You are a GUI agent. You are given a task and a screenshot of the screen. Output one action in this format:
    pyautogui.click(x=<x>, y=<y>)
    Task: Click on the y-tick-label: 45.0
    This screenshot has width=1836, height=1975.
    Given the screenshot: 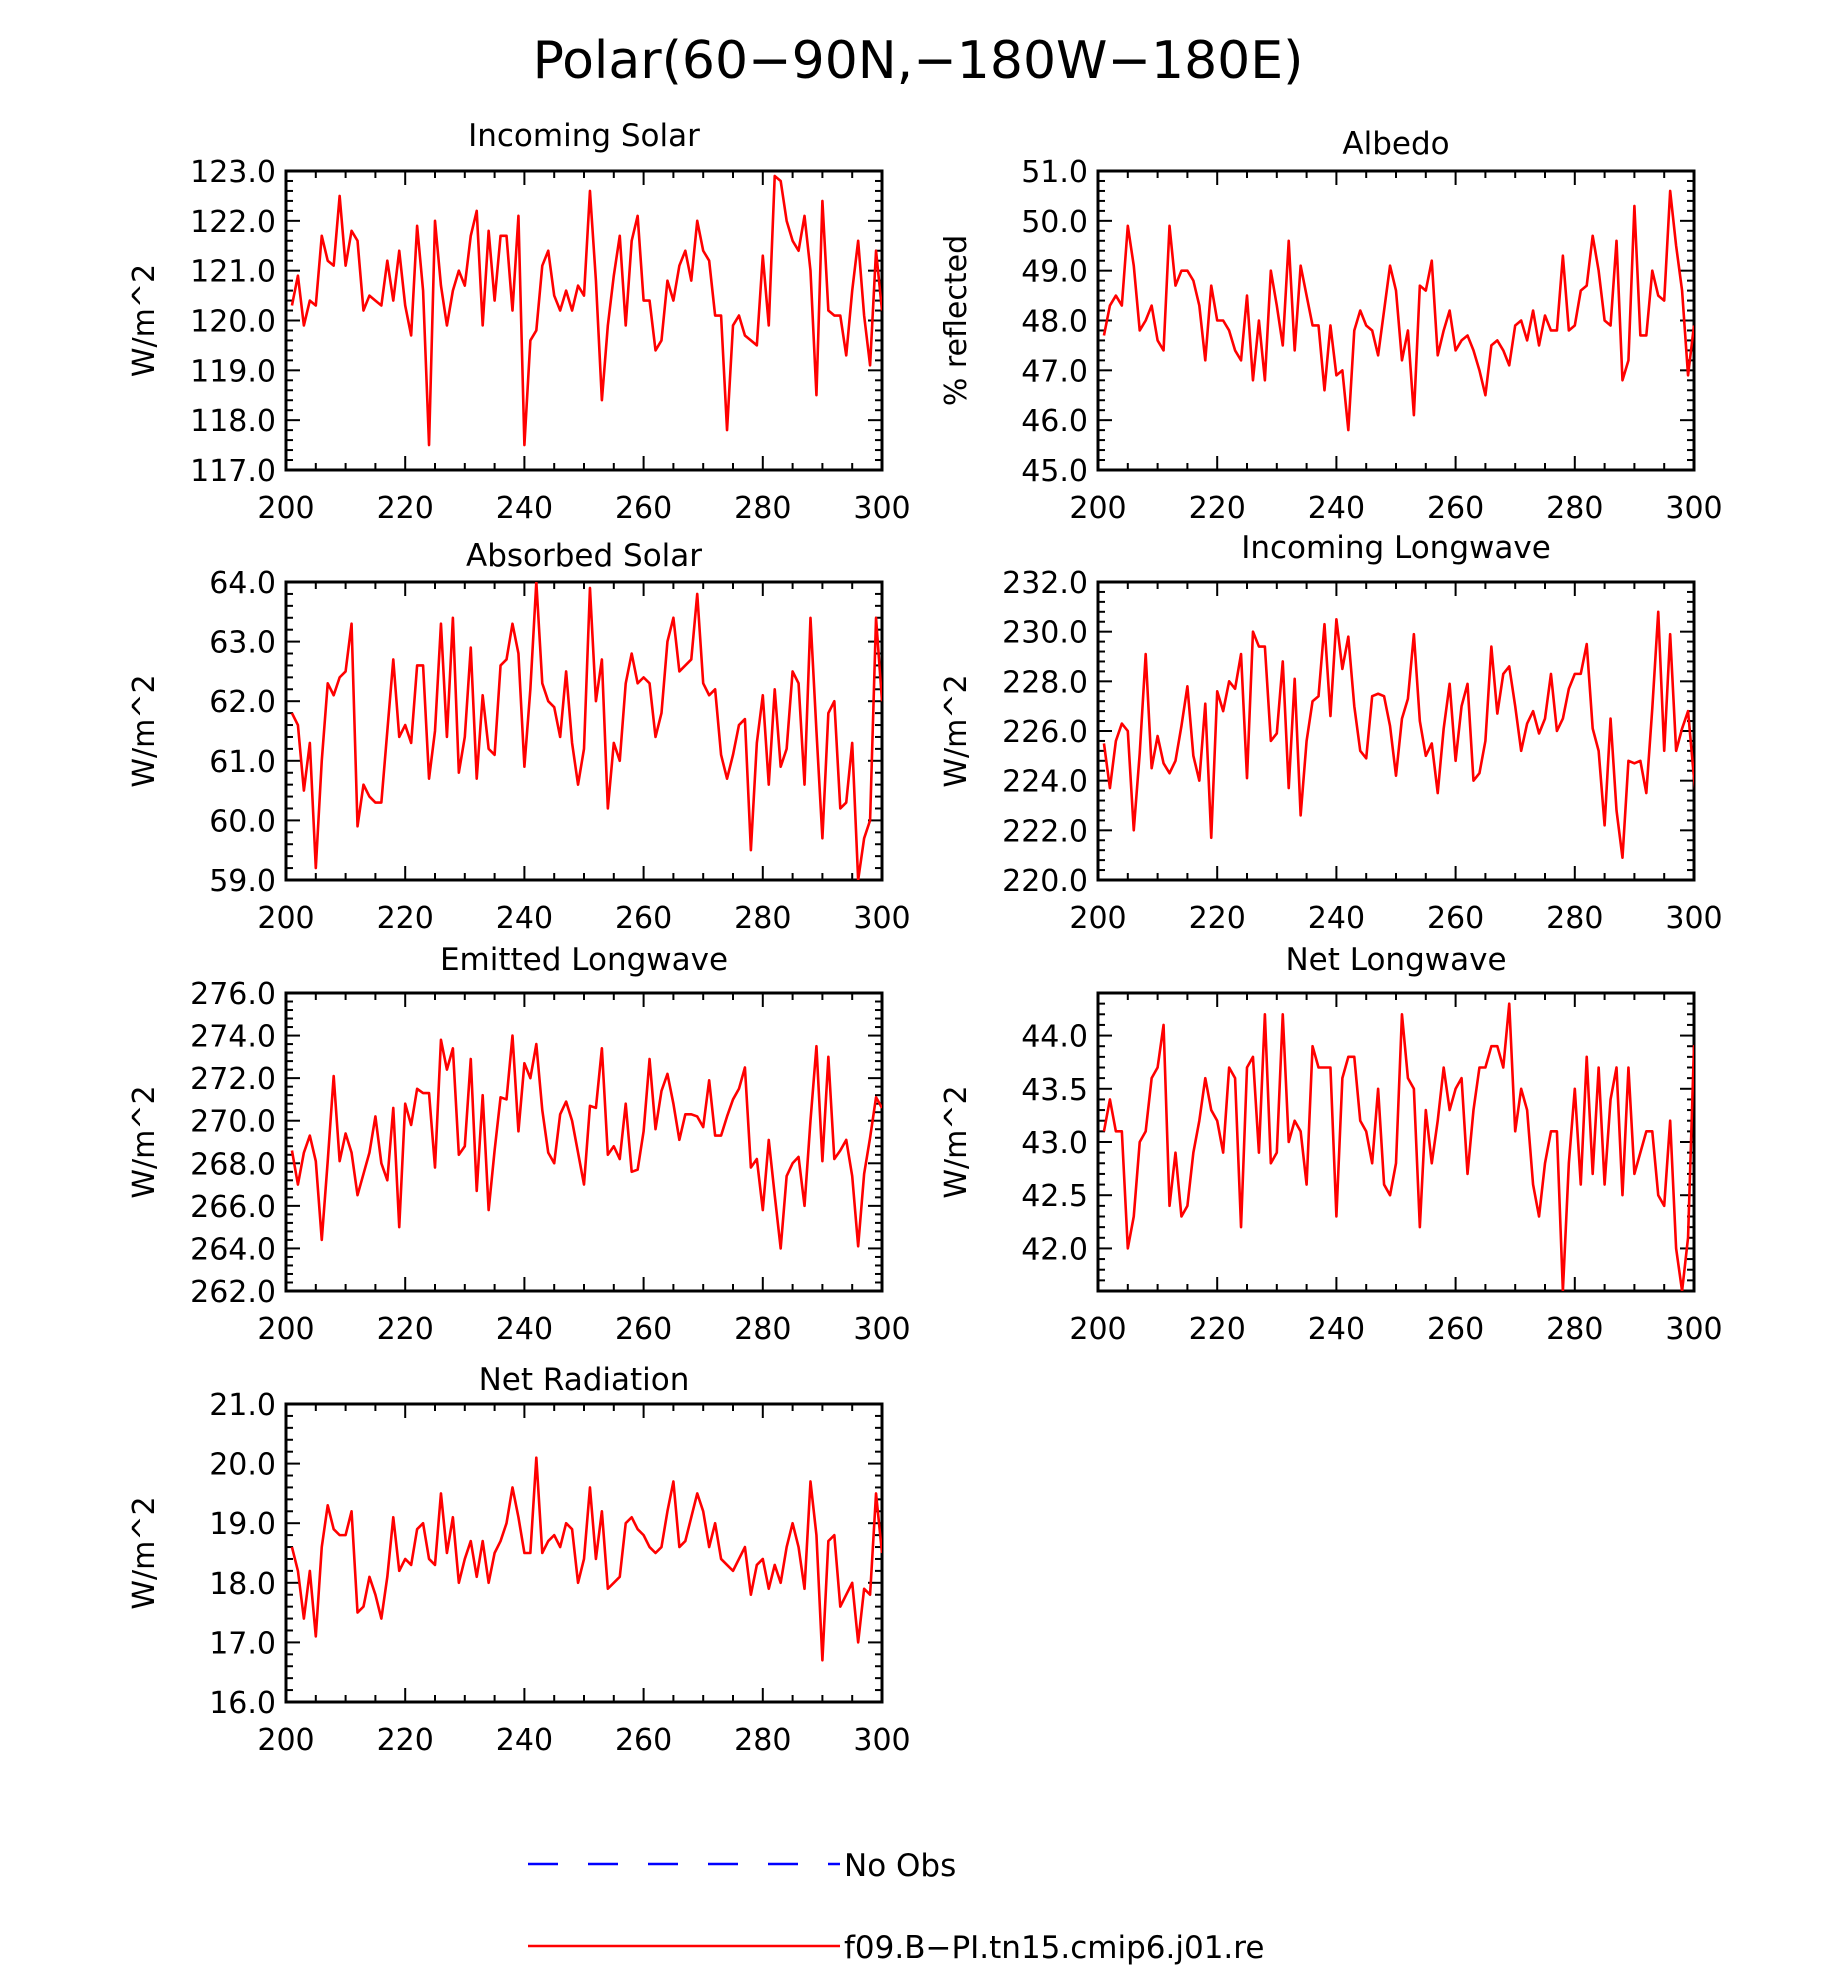 What is the action you would take?
    pyautogui.click(x=1054, y=471)
    